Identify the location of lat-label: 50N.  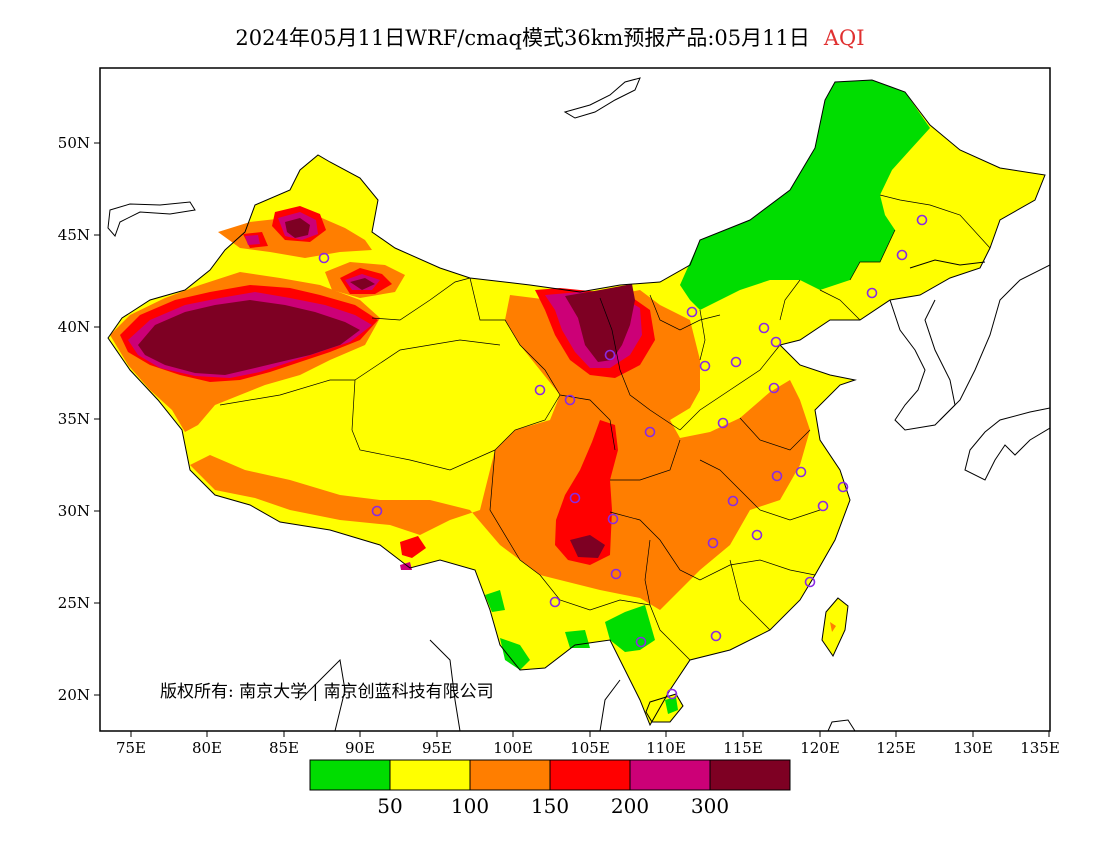
(74, 143).